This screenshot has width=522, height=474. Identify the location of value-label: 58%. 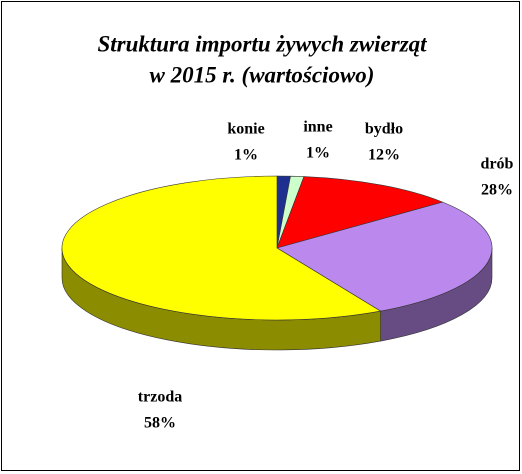
(160, 423).